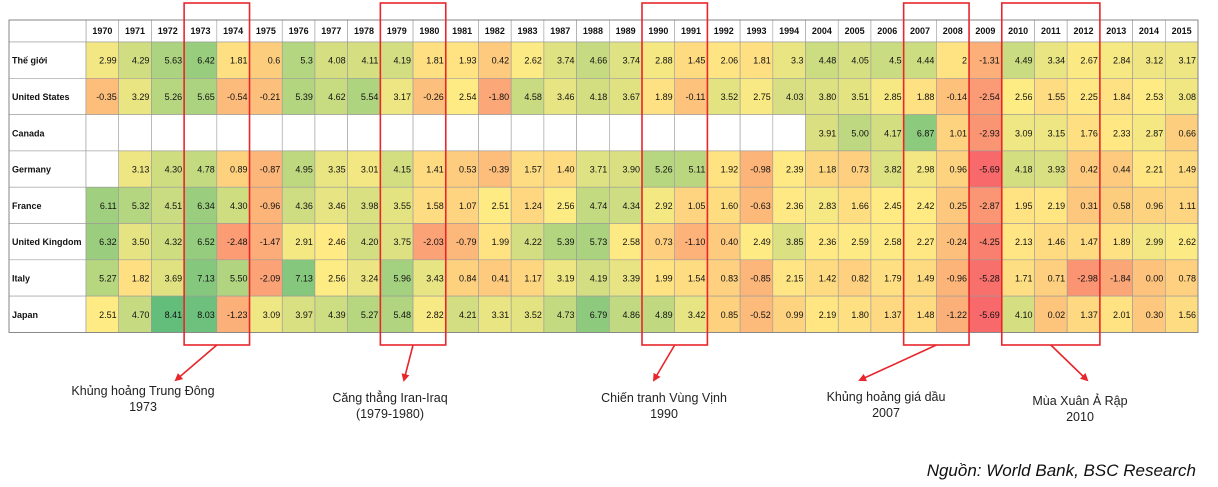 This screenshot has height=487, width=1218. I want to click on cell-value-label: 2.19, so click(828, 315).